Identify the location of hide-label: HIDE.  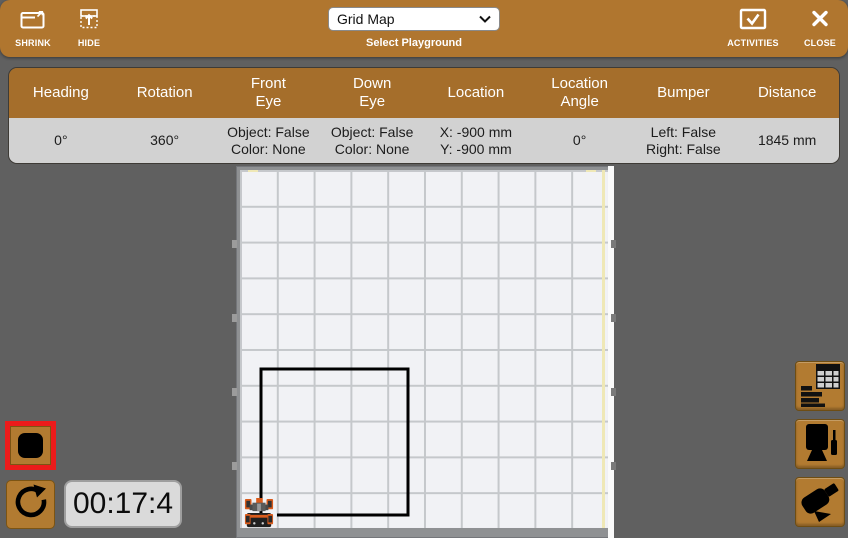
(89, 43).